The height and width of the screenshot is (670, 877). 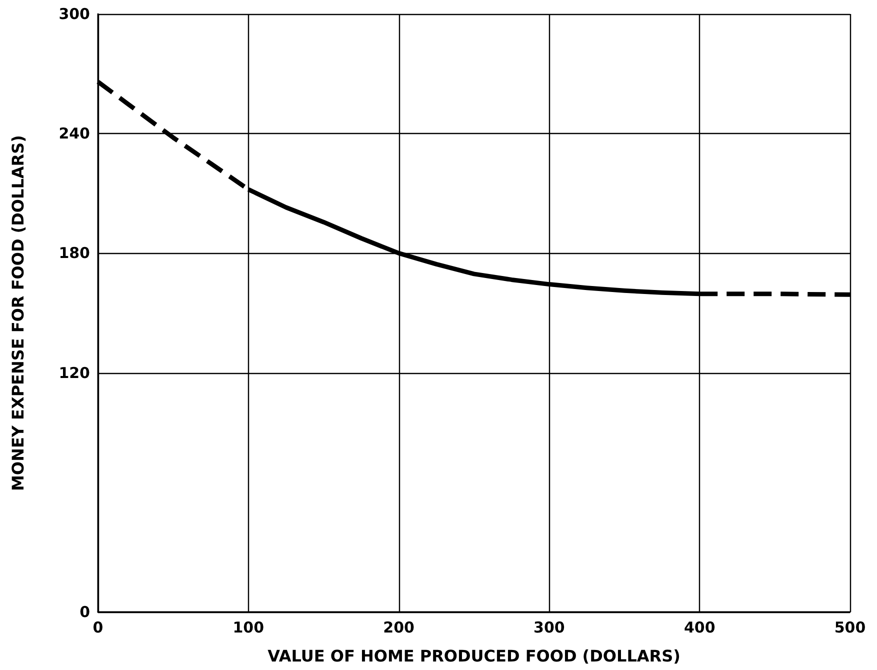 What do you see at coordinates (398, 627) in the screenshot?
I see `x-tick-label: 200` at bounding box center [398, 627].